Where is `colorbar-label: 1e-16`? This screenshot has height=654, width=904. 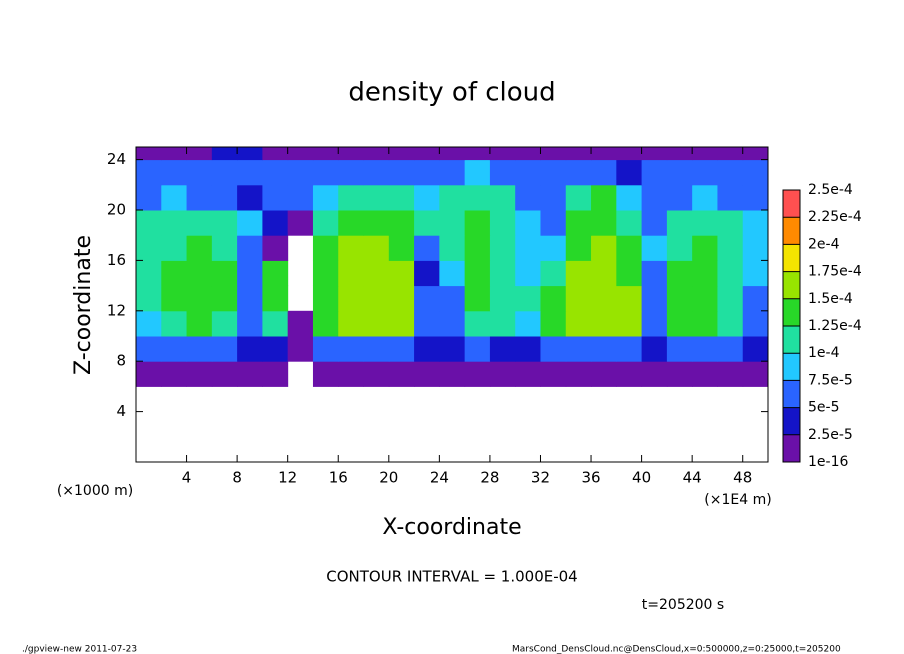 colorbar-label: 1e-16 is located at coordinates (828, 462).